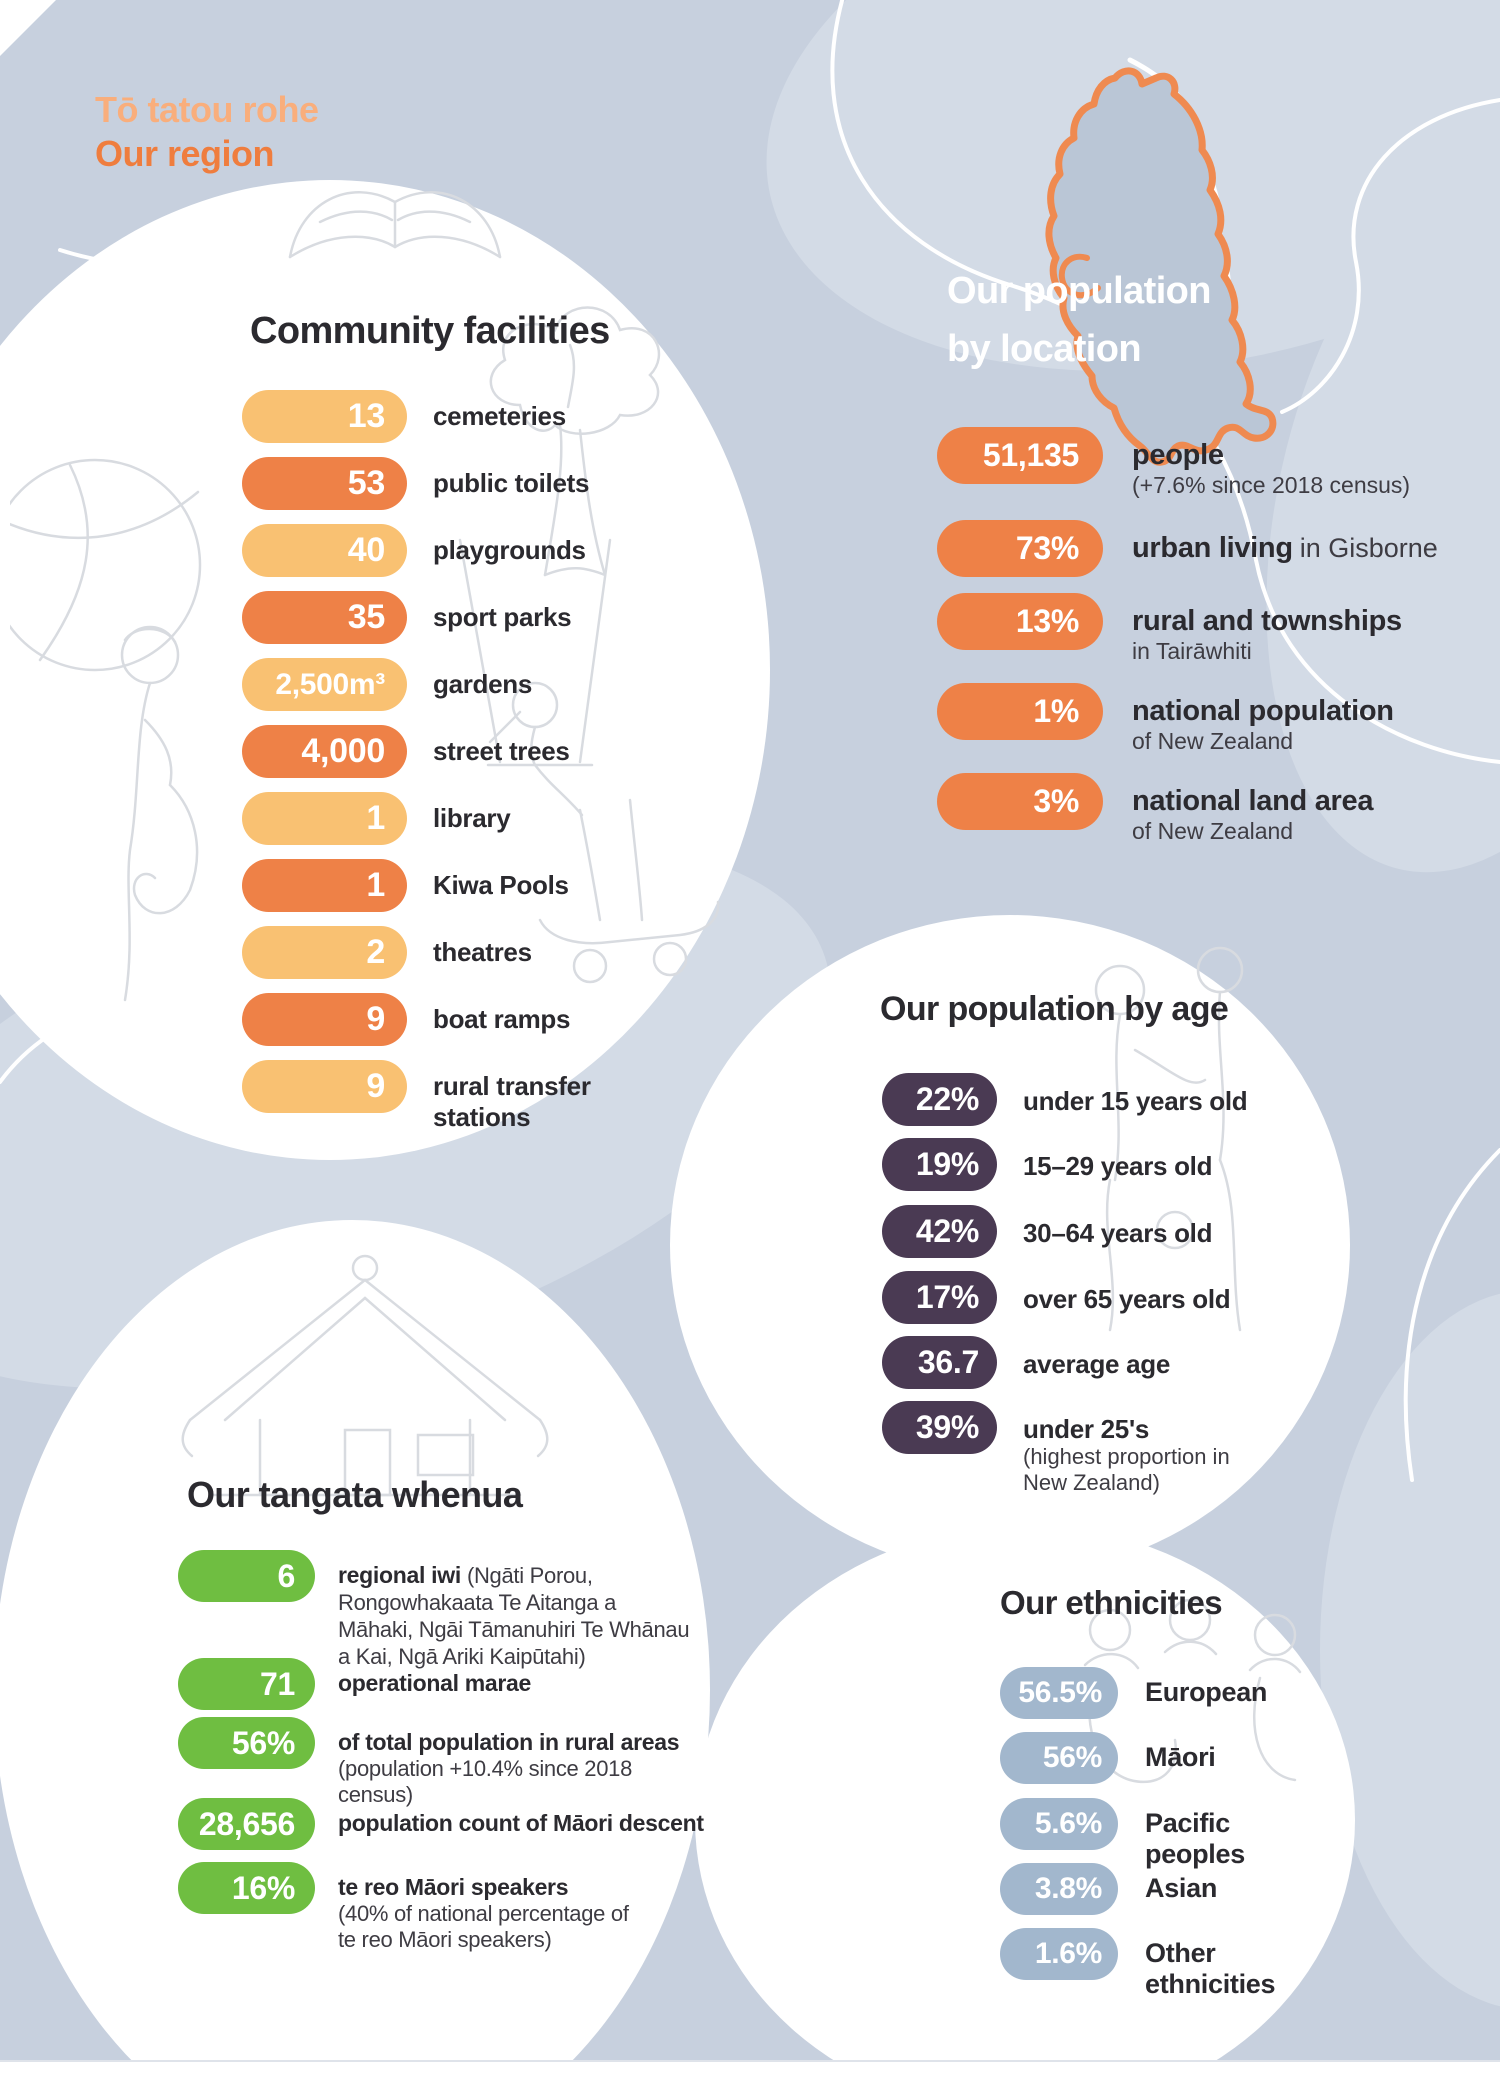  I want to click on stat-row: 13% rural and townships in Tairāwhiti, so click(1177, 628).